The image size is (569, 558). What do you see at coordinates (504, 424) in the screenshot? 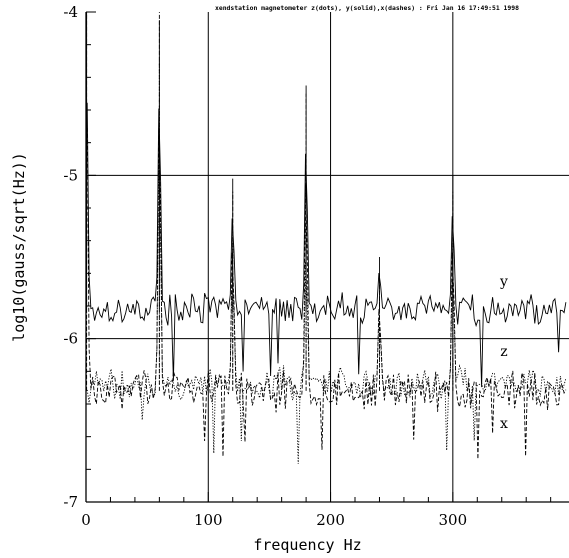
I see `series-label-x: x` at bounding box center [504, 424].